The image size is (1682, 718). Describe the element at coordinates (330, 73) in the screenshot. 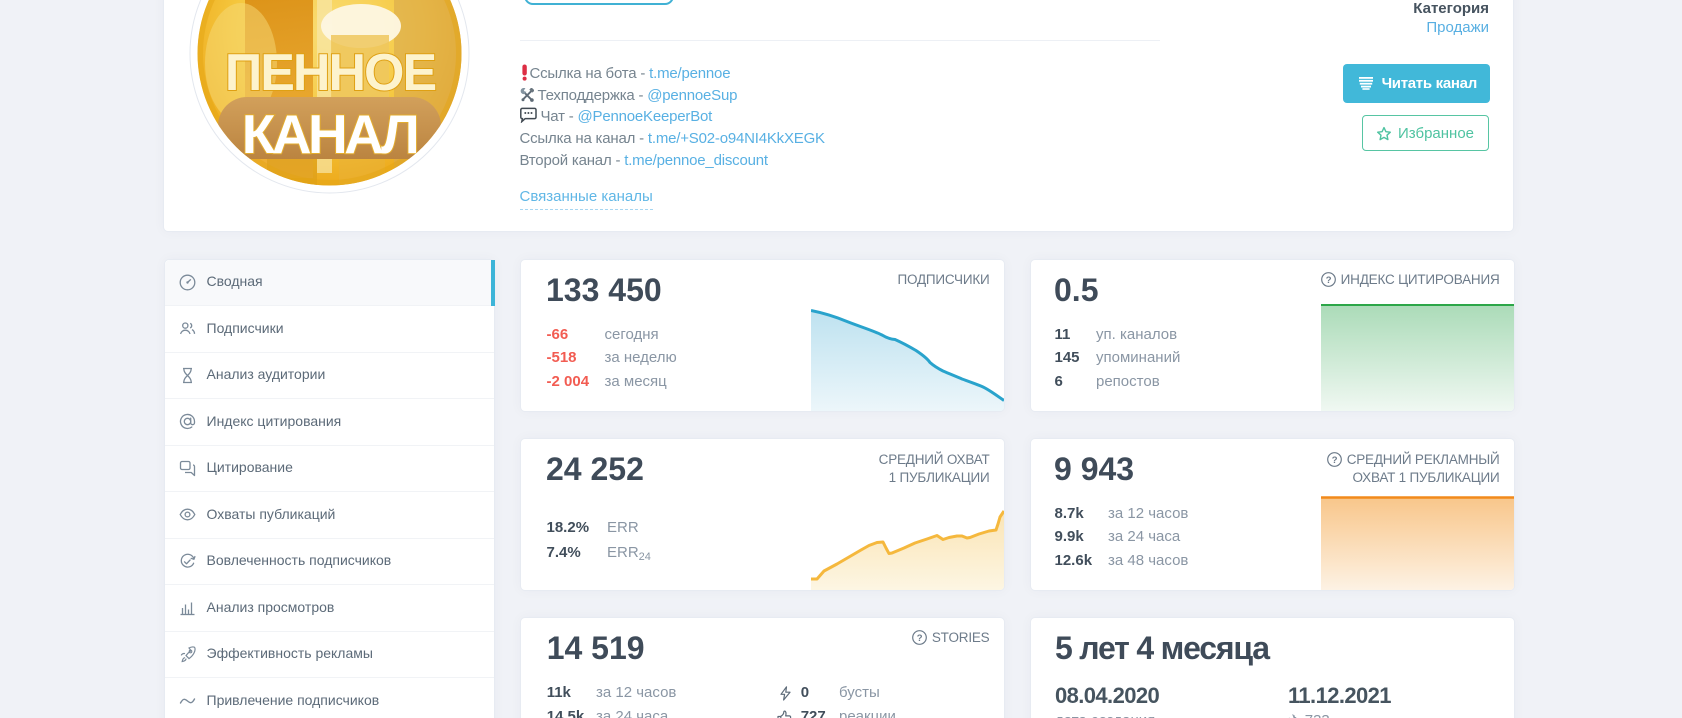

I see `svg-text: ПЕННОЕ` at that location.